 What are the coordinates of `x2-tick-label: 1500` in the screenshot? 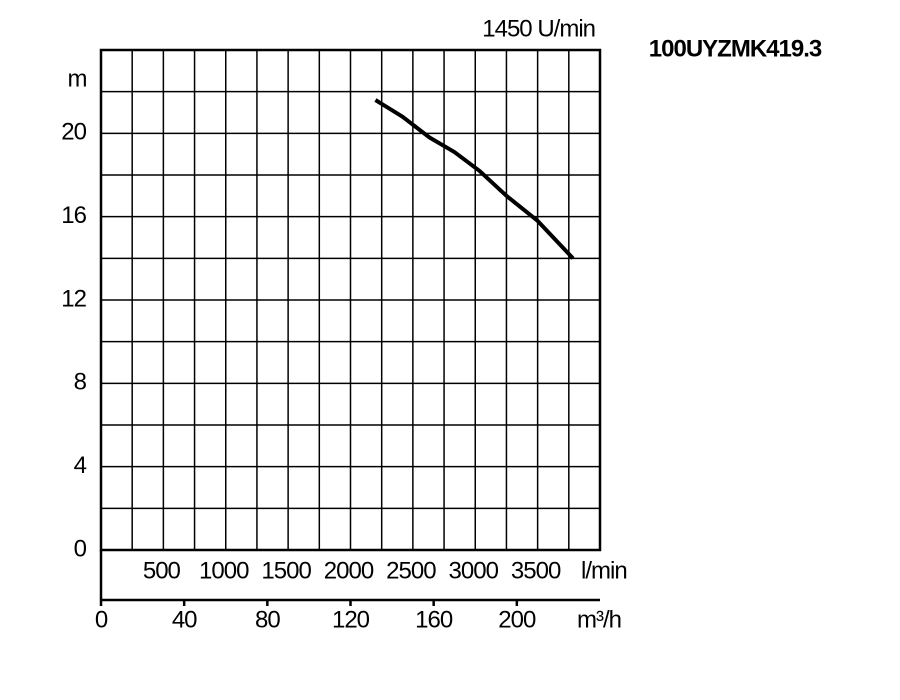 It's located at (286, 570).